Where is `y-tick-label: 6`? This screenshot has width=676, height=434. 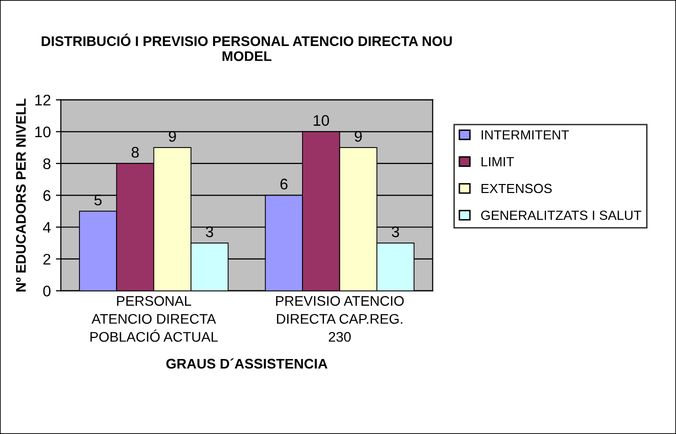
y-tick-label: 6 is located at coordinates (46, 195).